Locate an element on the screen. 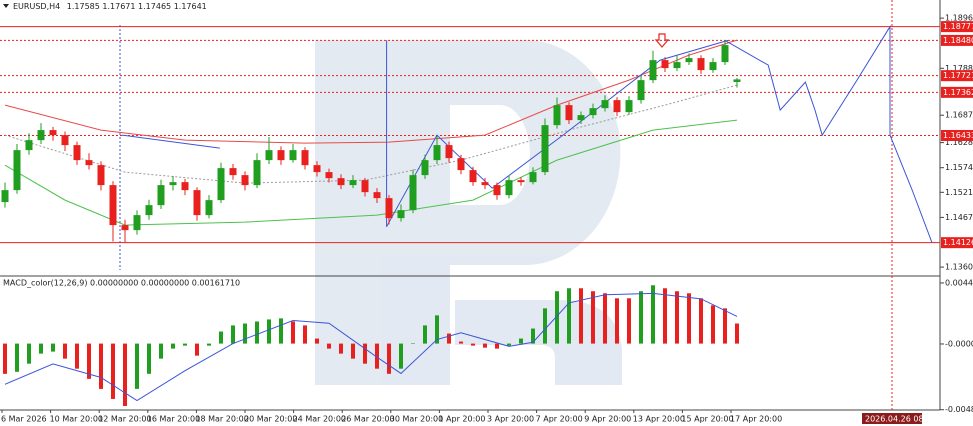  level-label: 1.14126 is located at coordinates (958, 242).